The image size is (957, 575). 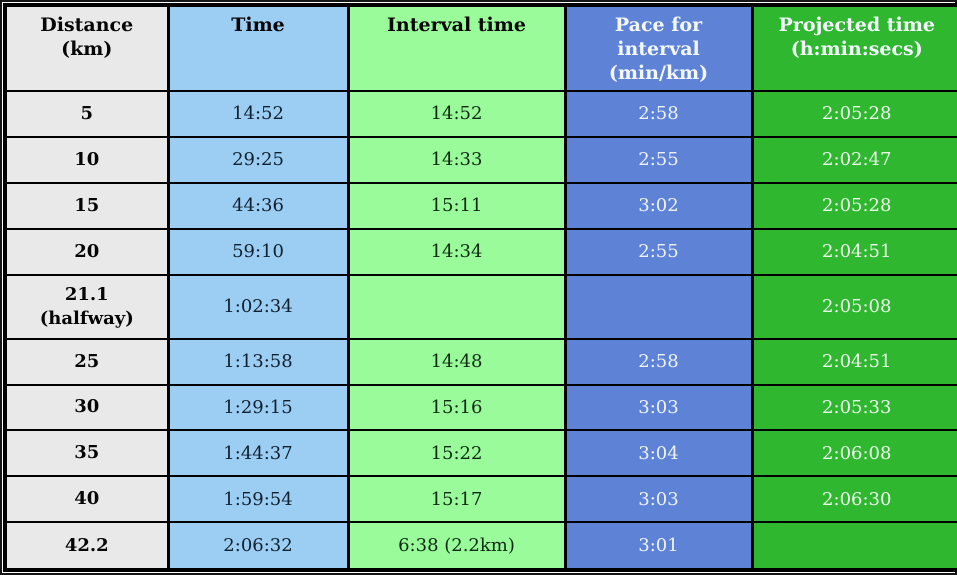 I want to click on table-row: 25 1:13:58 14:48 2:58 2:04:51, so click(x=480, y=361).